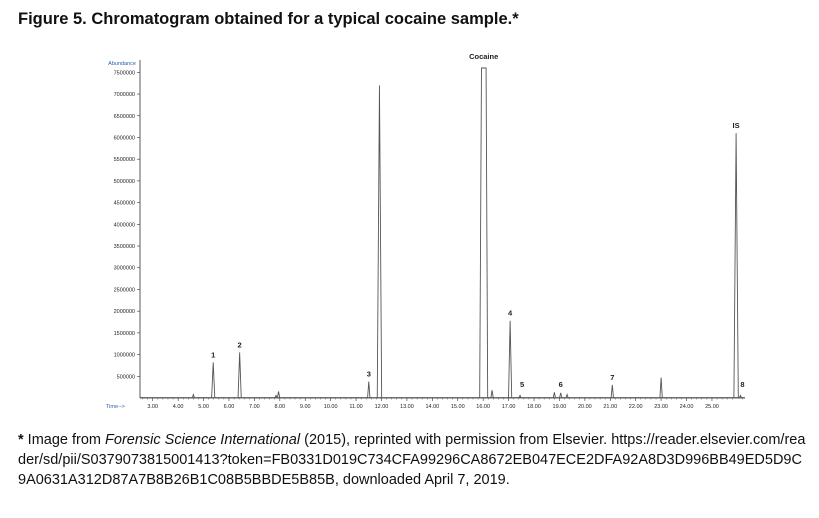 Image resolution: width=819 pixels, height=518 pixels. Describe the element at coordinates (124, 290) in the screenshot. I see `y-tick-label: 2500000` at that location.